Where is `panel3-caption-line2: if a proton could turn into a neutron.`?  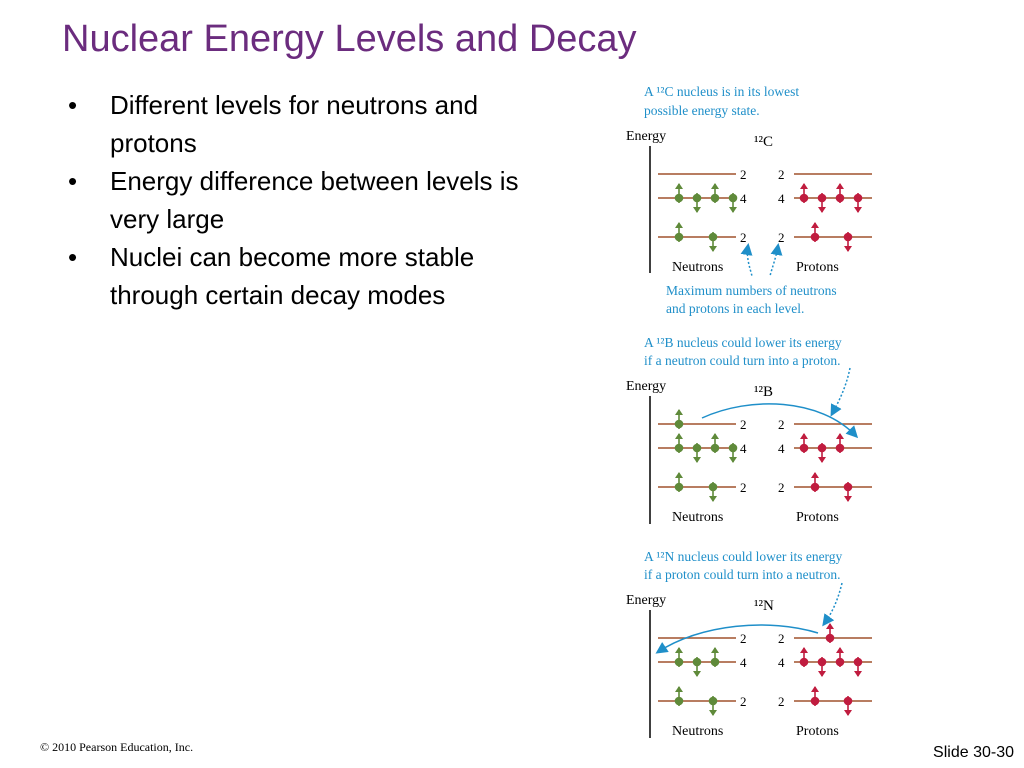
panel3-caption-line2: if a proton could turn into a neutron. is located at coordinates (742, 574).